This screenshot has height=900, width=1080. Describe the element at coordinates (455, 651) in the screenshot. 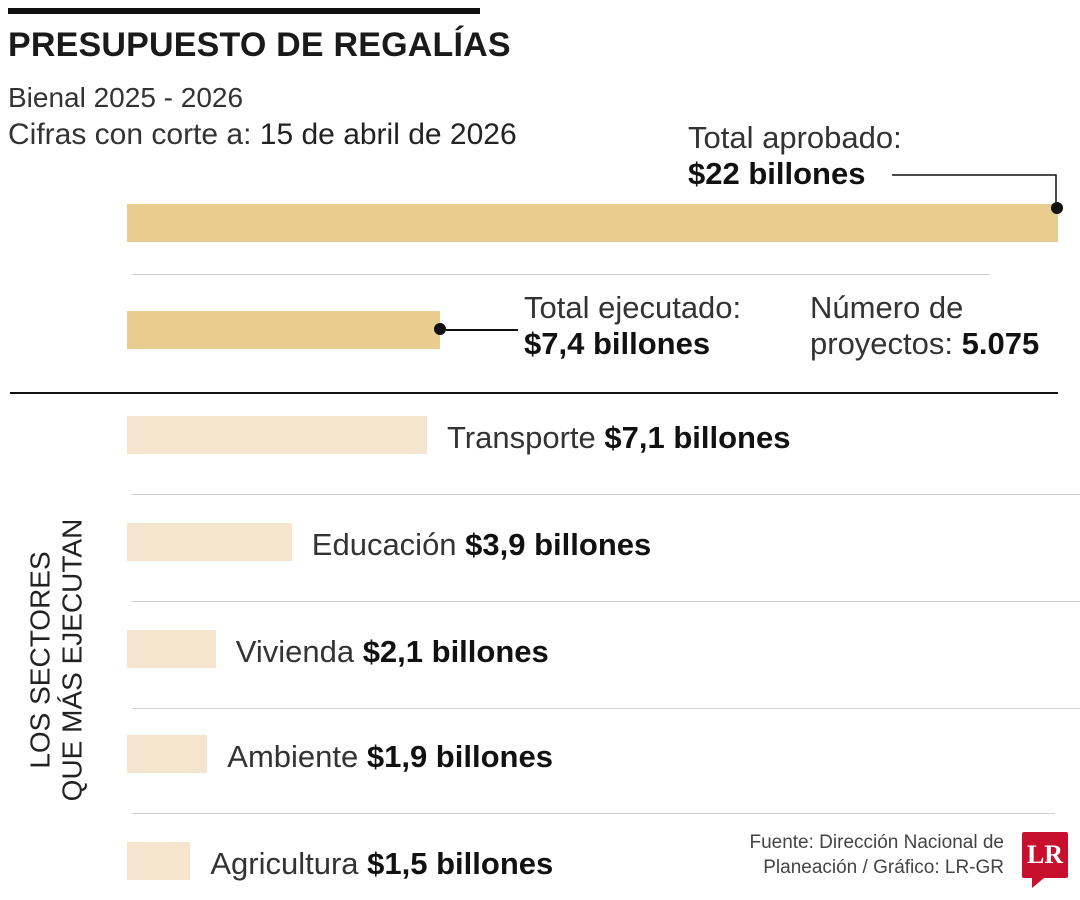

I see `sector-value-label: $2,1 billones` at that location.